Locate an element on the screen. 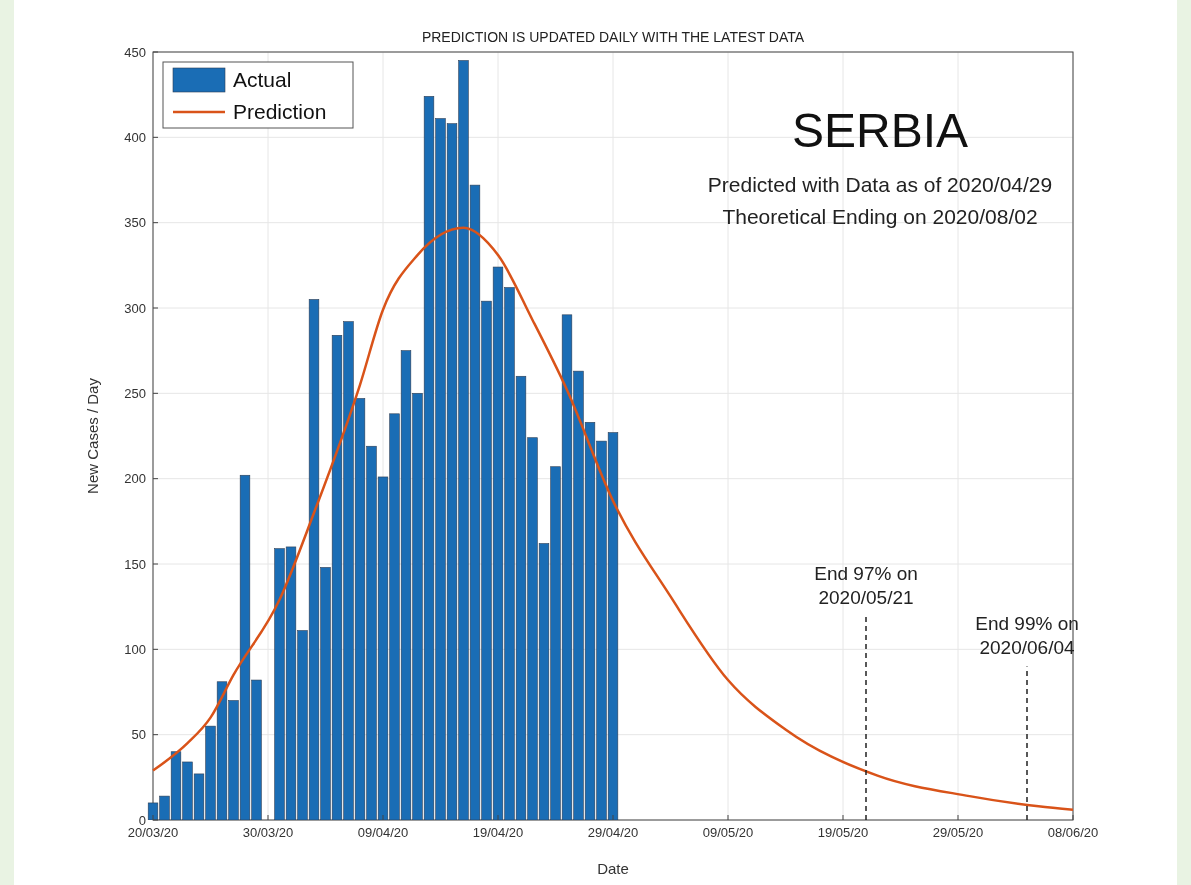  x-tick-label: 19/04/20 is located at coordinates (498, 832).